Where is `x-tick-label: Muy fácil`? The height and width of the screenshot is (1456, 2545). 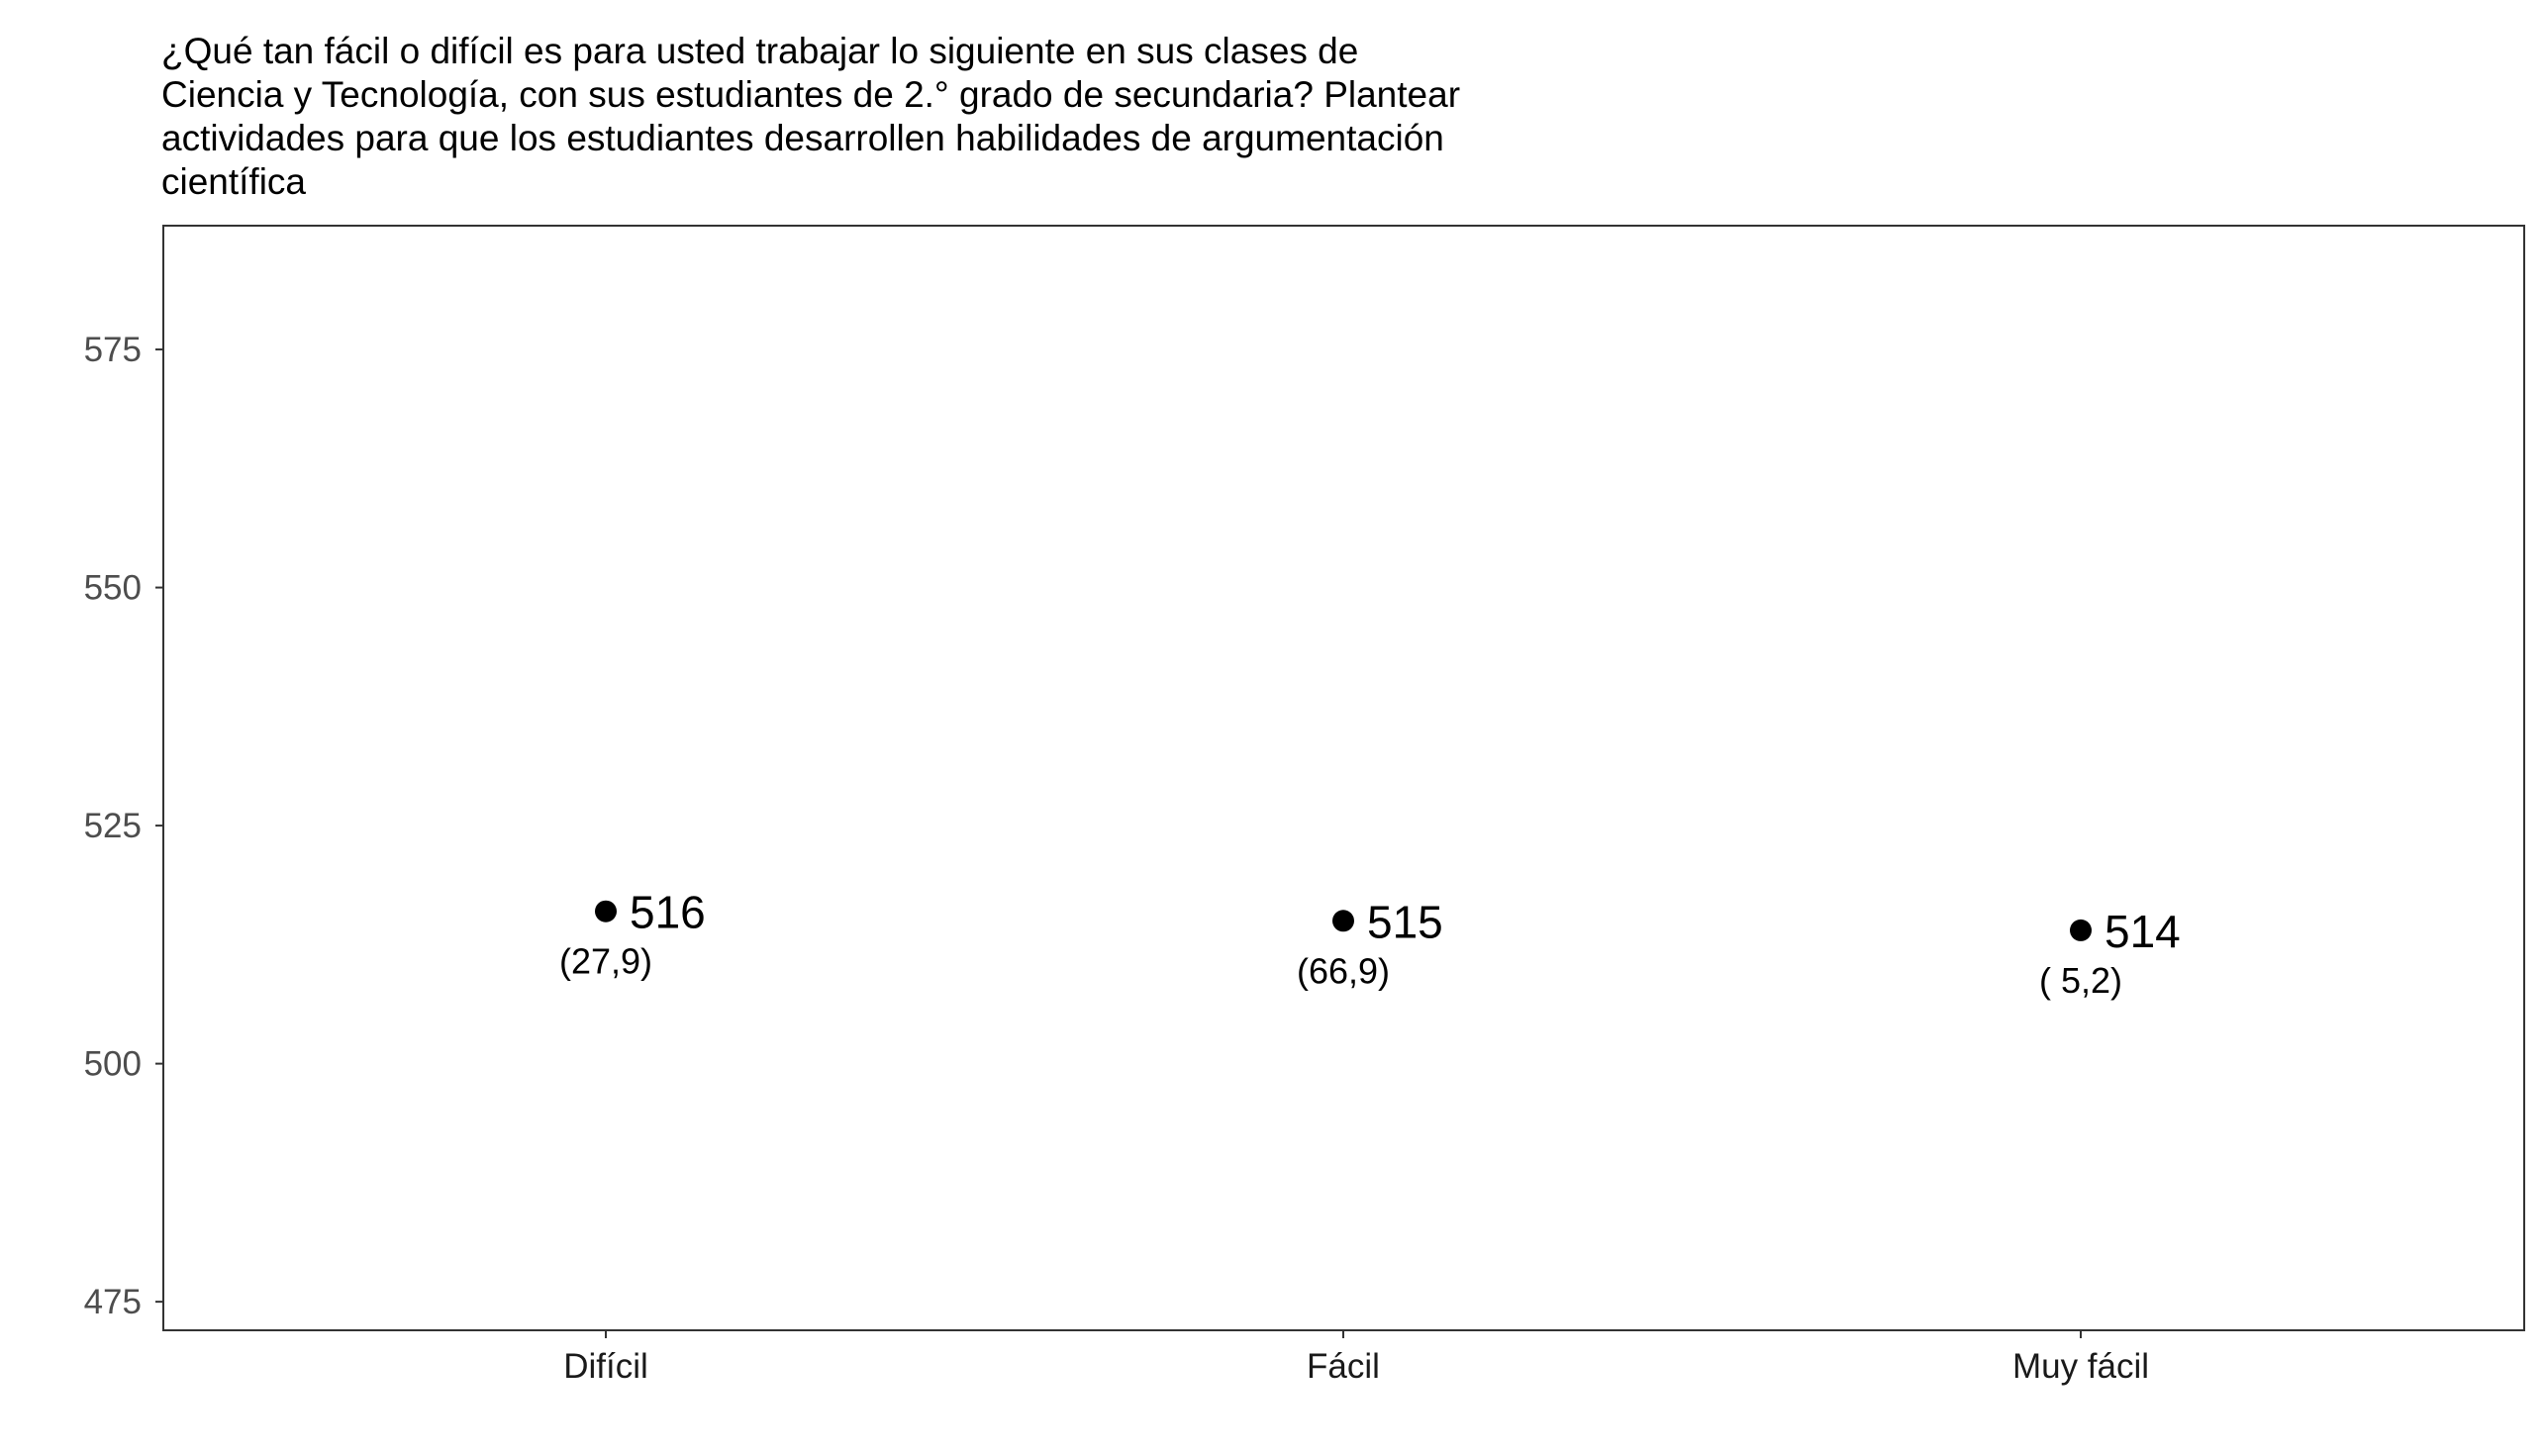 x-tick-label: Muy fácil is located at coordinates (2080, 1366).